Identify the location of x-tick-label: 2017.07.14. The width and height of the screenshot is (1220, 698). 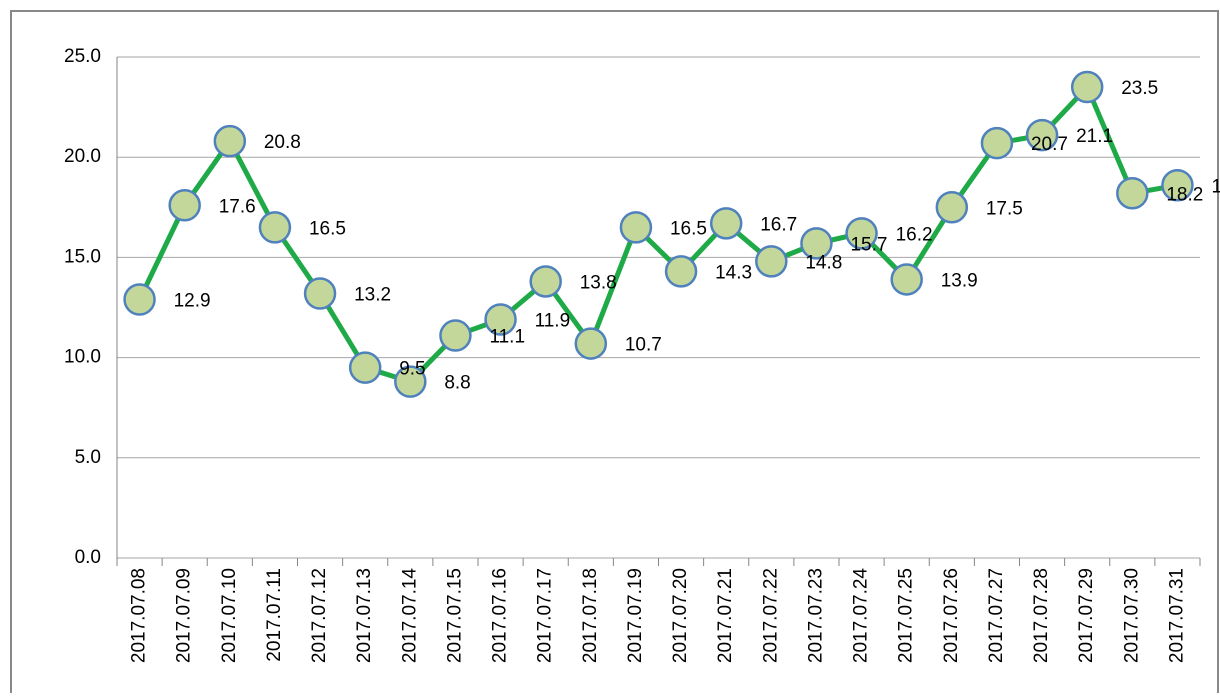
(409, 616).